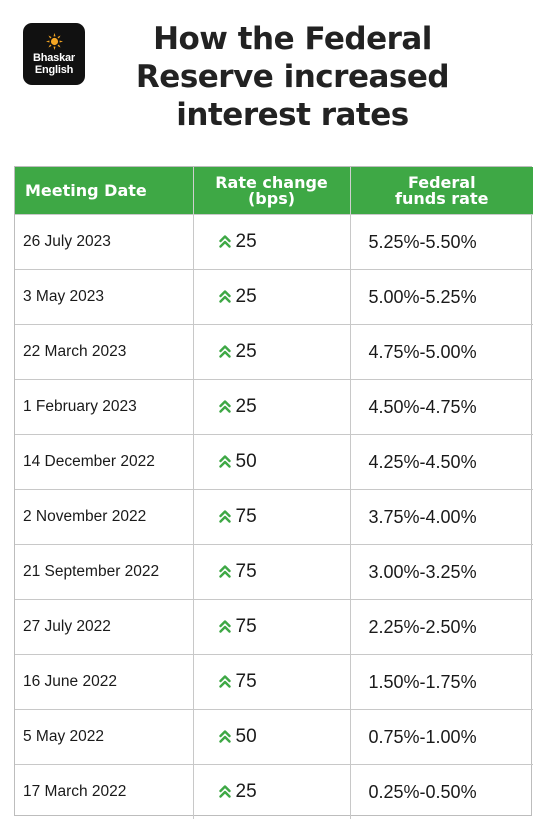  I want to click on meeting-date-cell: 27 July 2022, so click(104, 627).